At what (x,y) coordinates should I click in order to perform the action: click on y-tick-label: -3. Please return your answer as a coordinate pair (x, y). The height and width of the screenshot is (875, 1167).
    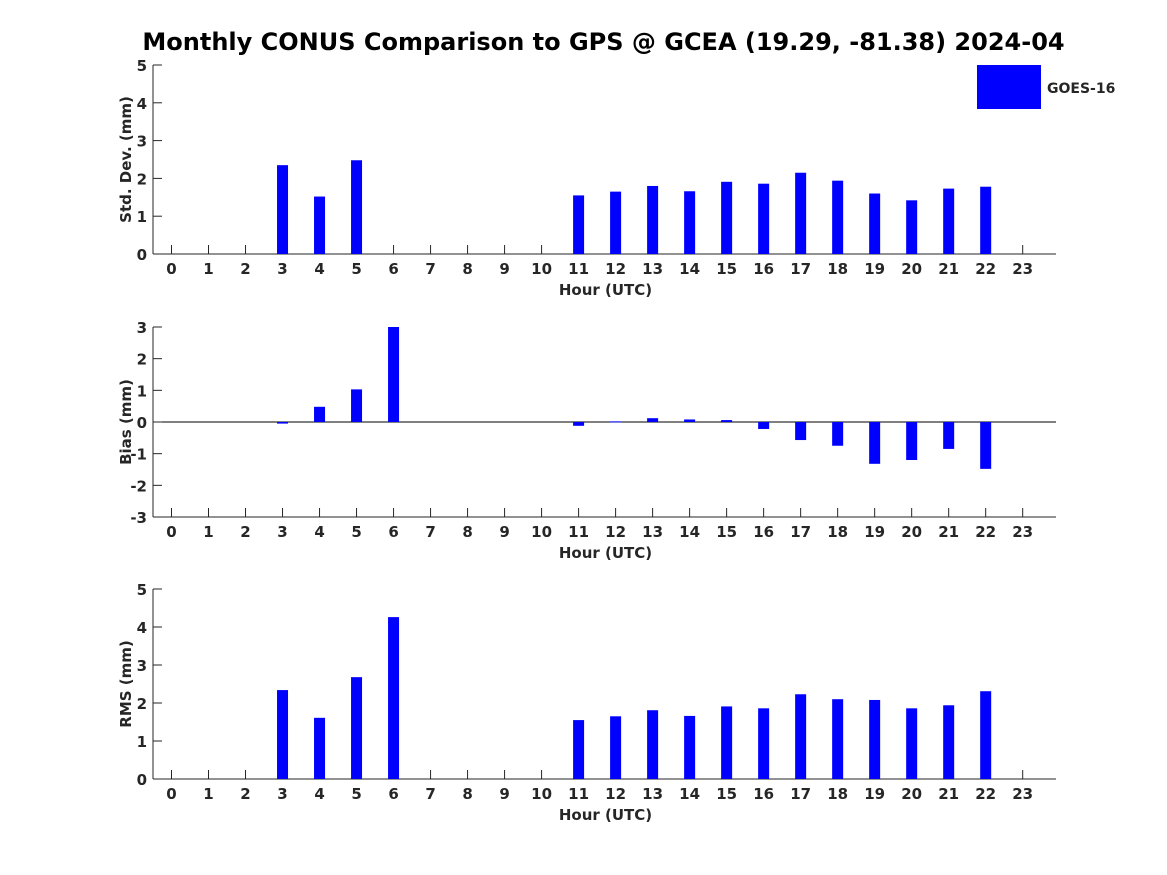
    Looking at the image, I should click on (138, 518).